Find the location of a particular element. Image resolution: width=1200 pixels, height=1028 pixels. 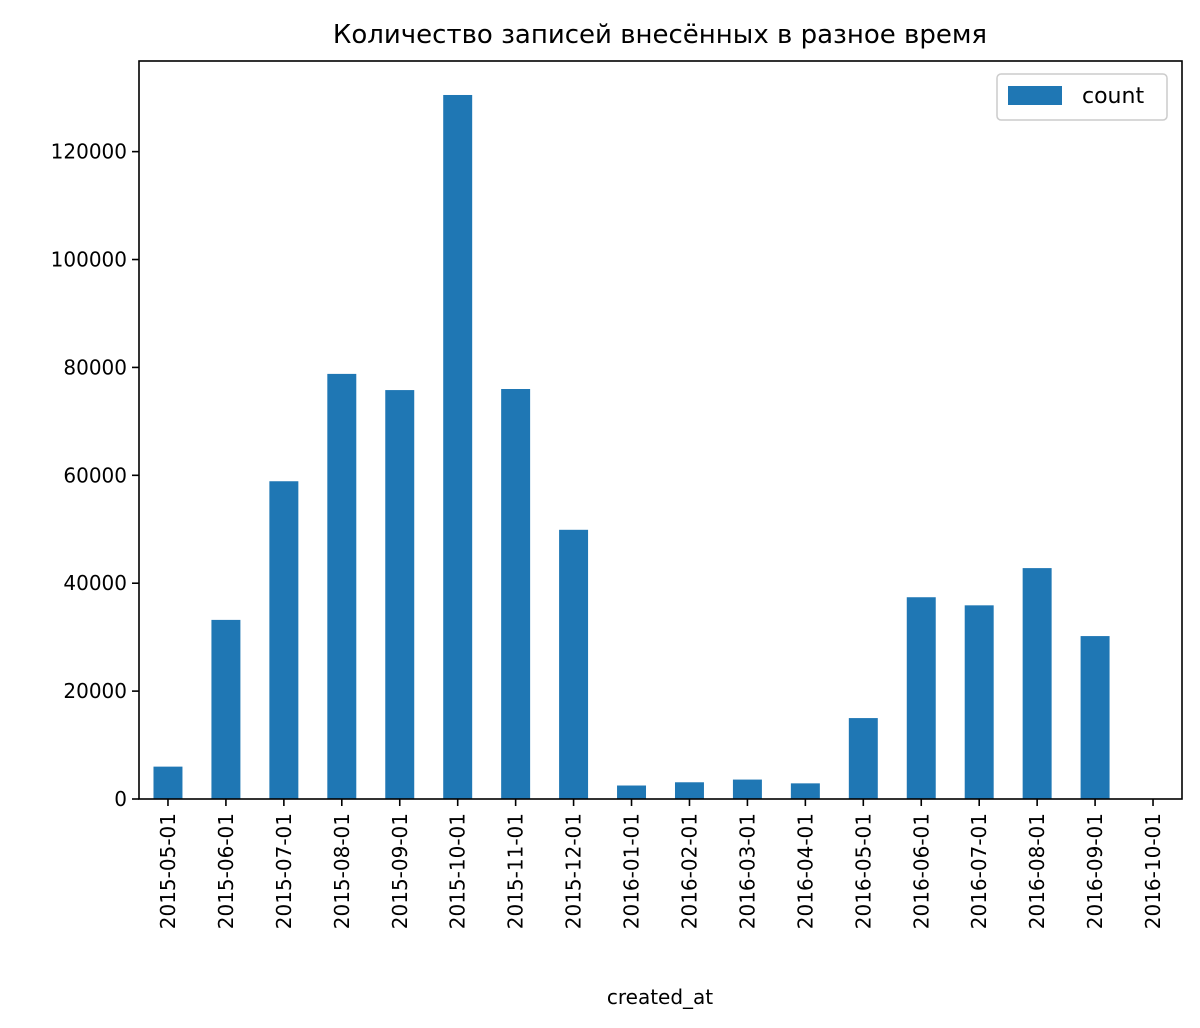

y-tick-label: 80000 is located at coordinates (95, 367).